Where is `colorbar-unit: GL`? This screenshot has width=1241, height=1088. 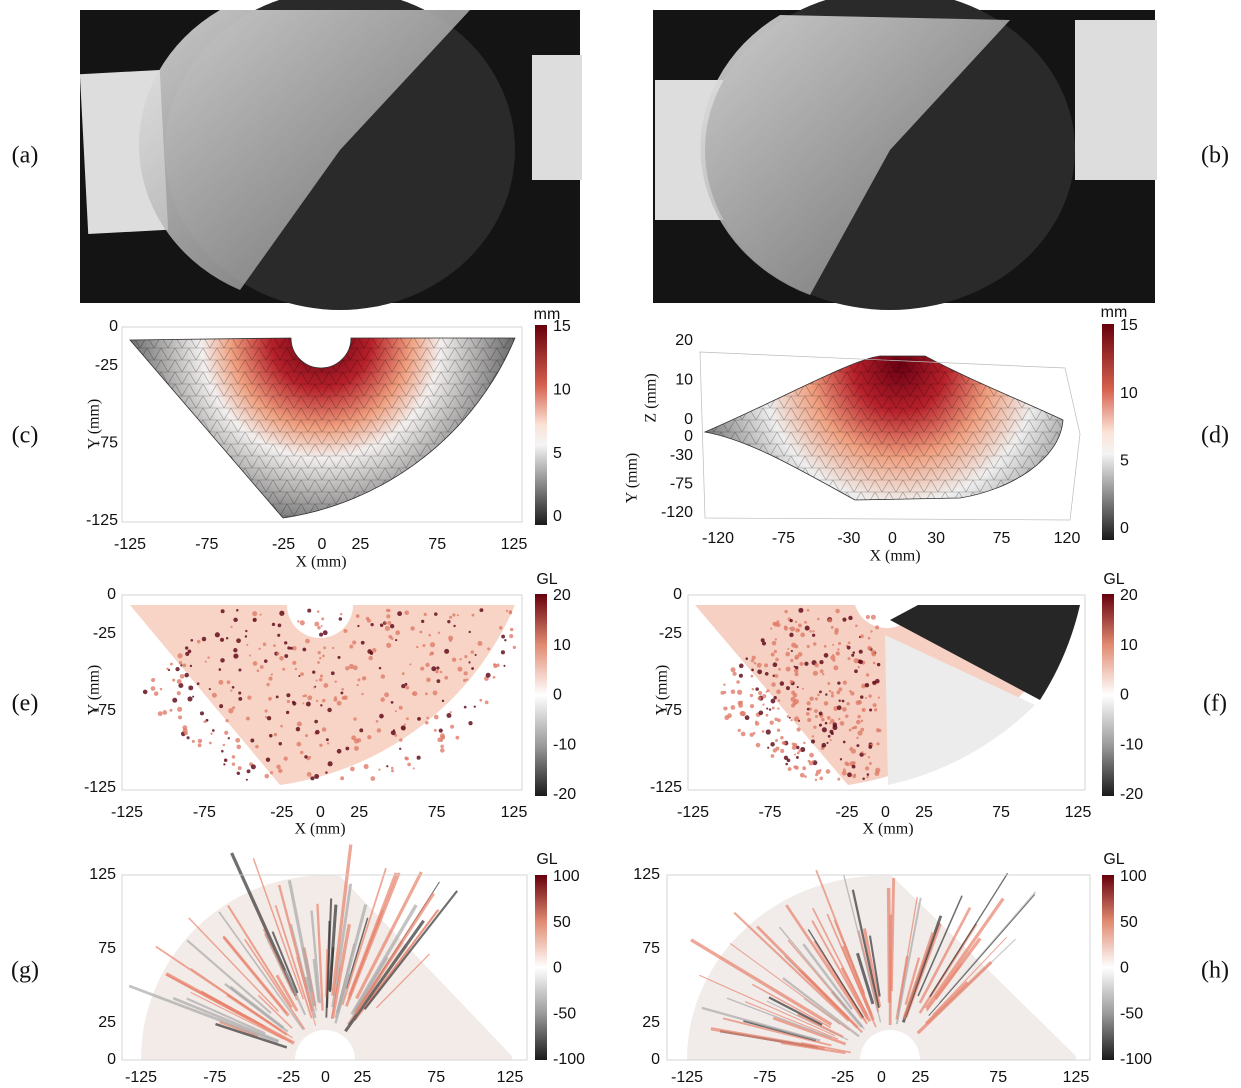
colorbar-unit: GL is located at coordinates (546, 579).